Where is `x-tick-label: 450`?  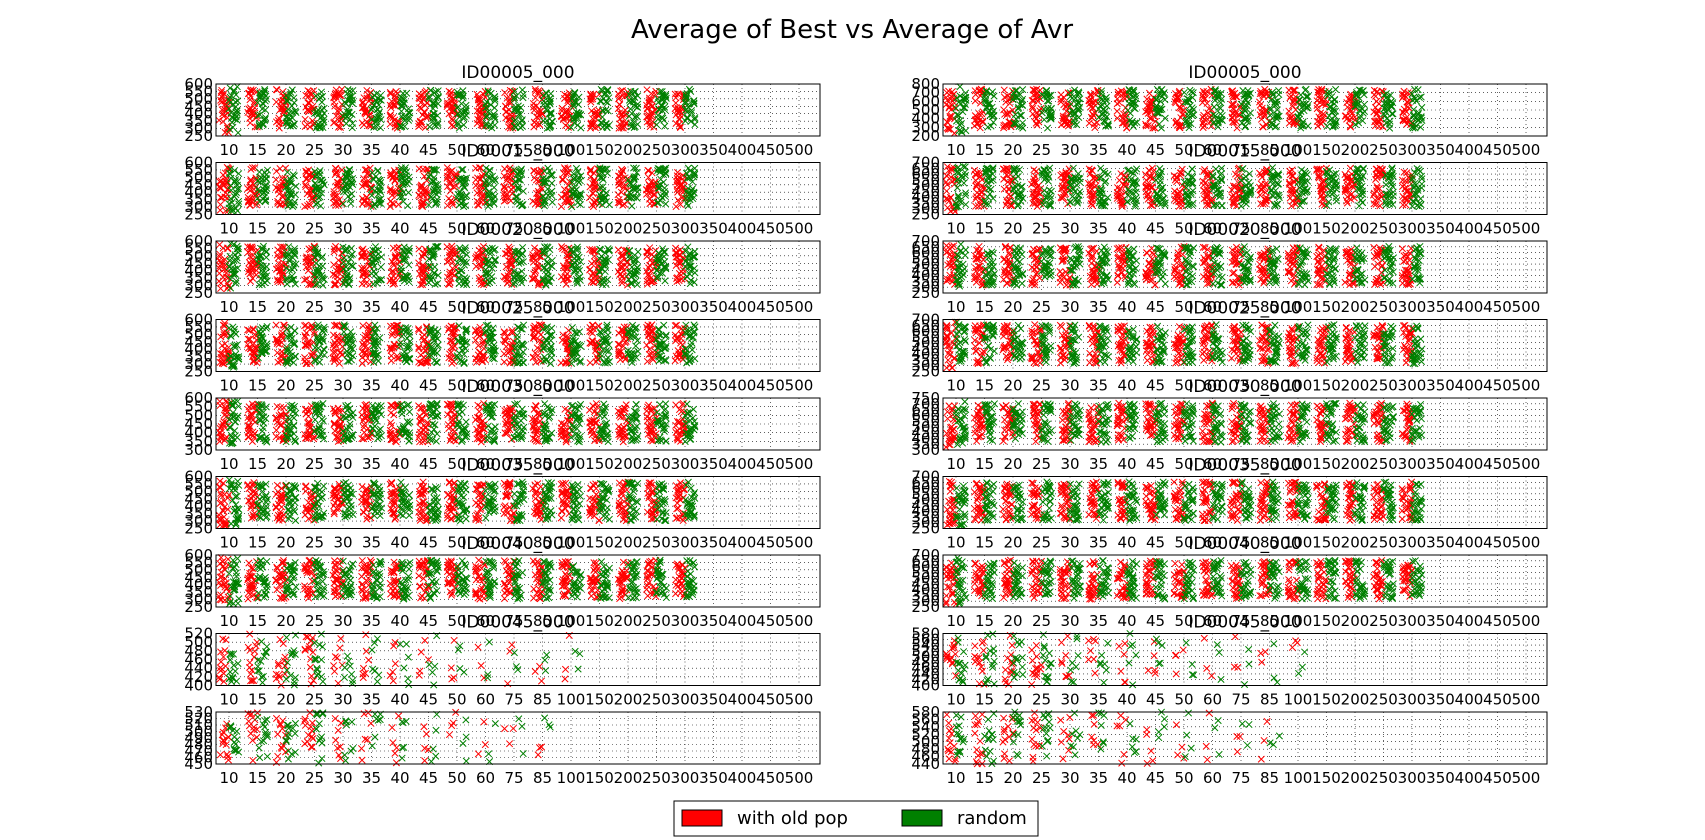
x-tick-label: 450 is located at coordinates (770, 150).